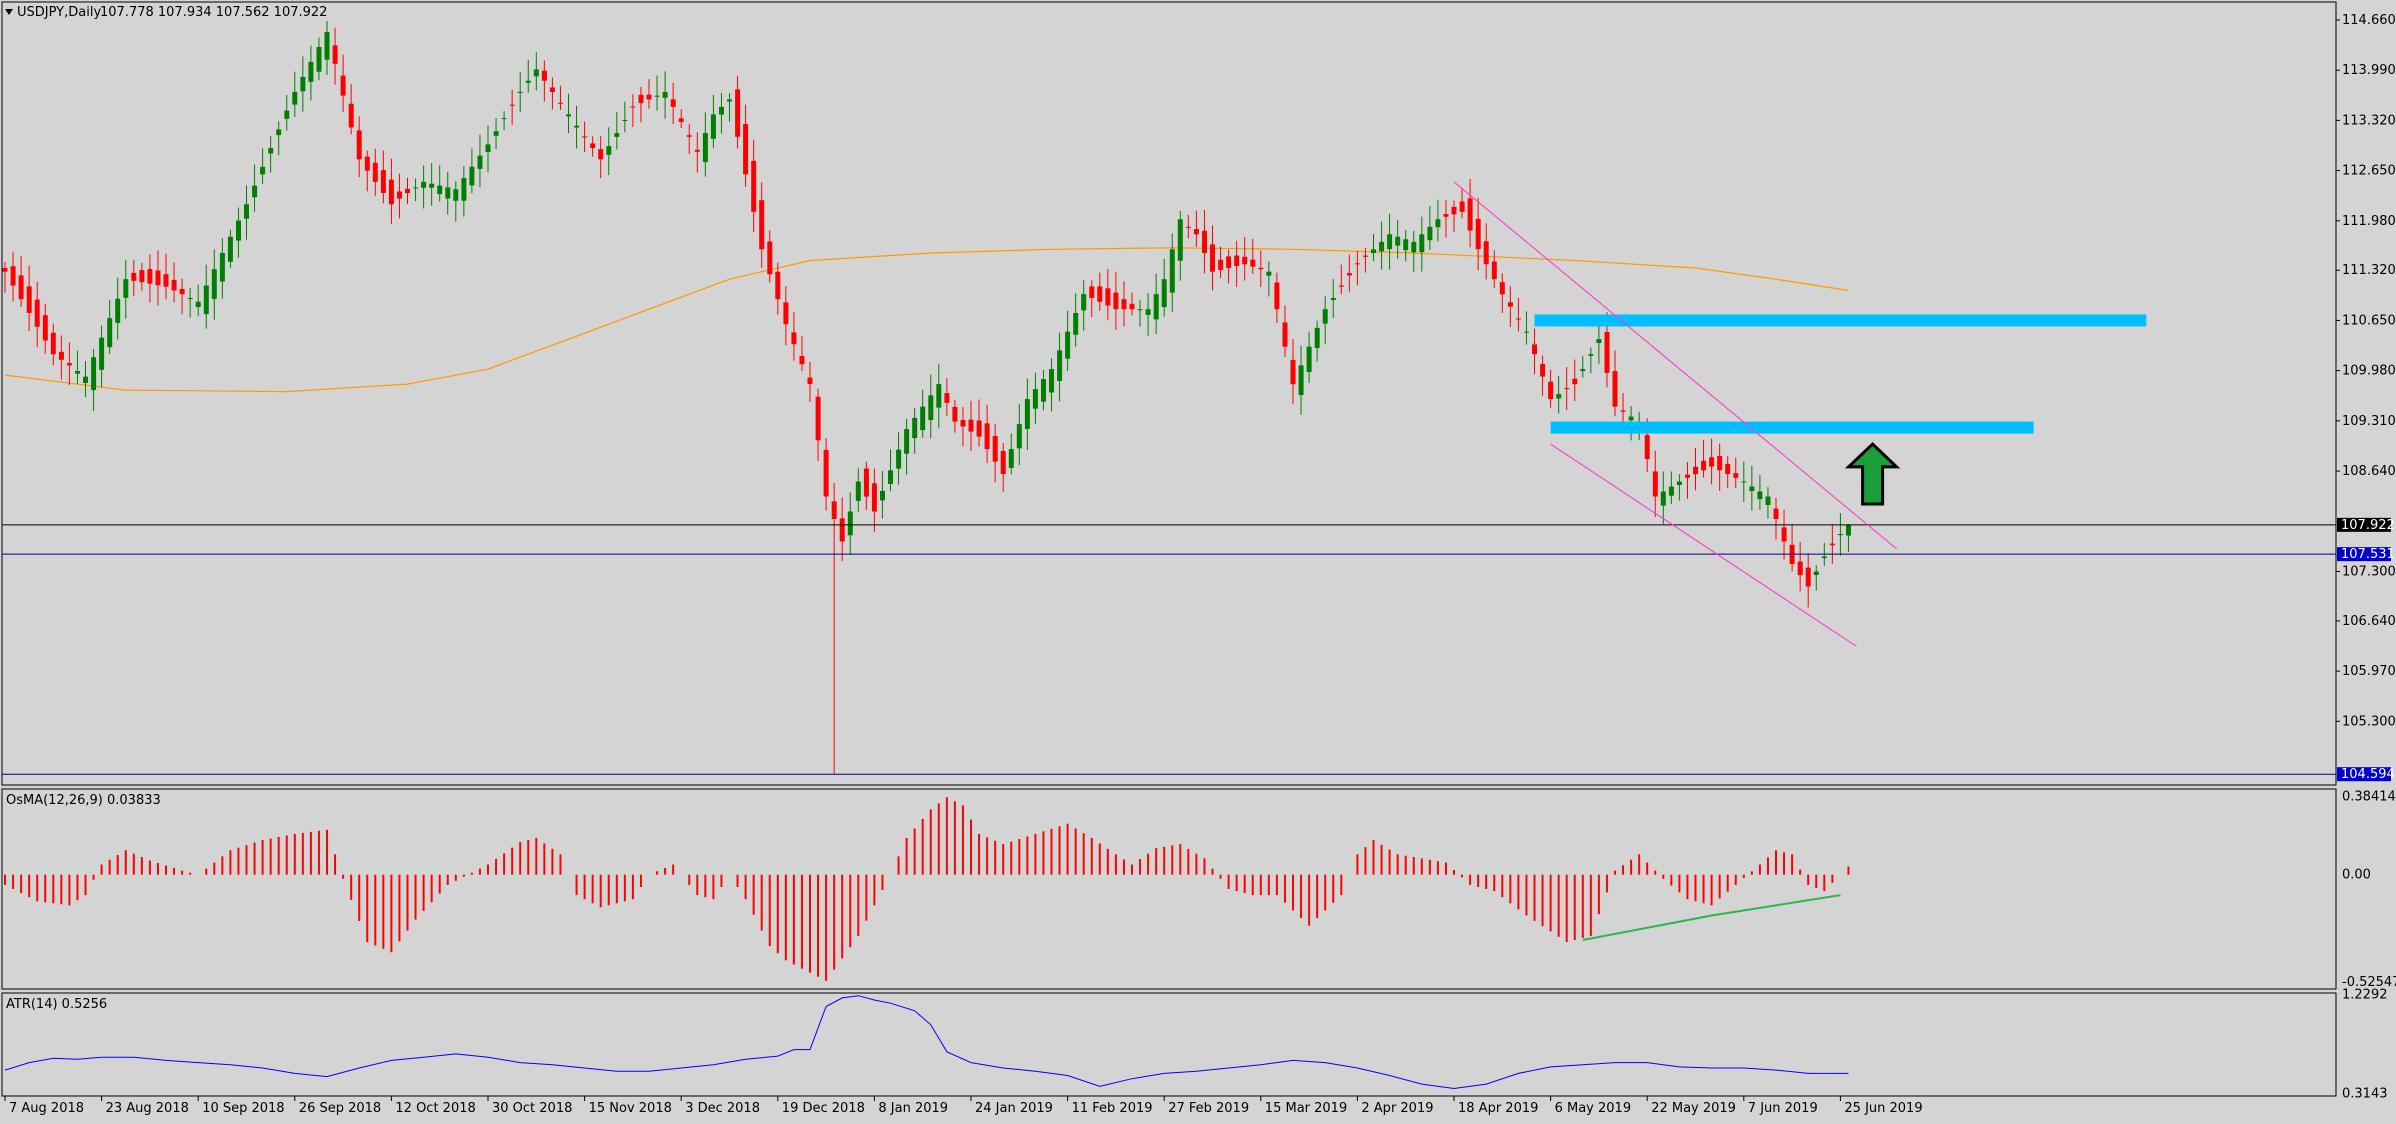  I want to click on chart-symbol: USDJPY,Daily, so click(59, 12).